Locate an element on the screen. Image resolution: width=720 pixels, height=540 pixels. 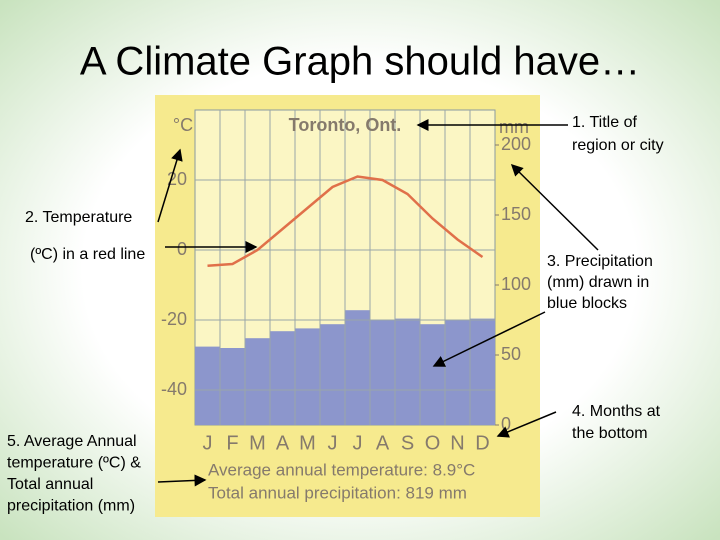
y-tick-label: -20 is located at coordinates (174, 319).